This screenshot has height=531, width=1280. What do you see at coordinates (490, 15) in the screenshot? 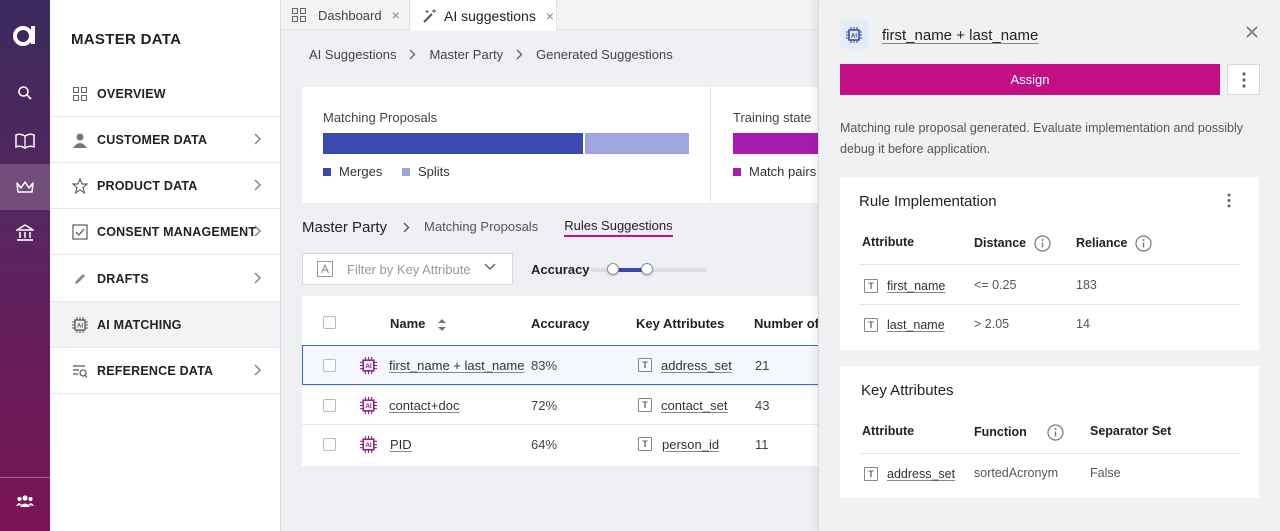
I see `tab-label: AI suggestions` at bounding box center [490, 15].